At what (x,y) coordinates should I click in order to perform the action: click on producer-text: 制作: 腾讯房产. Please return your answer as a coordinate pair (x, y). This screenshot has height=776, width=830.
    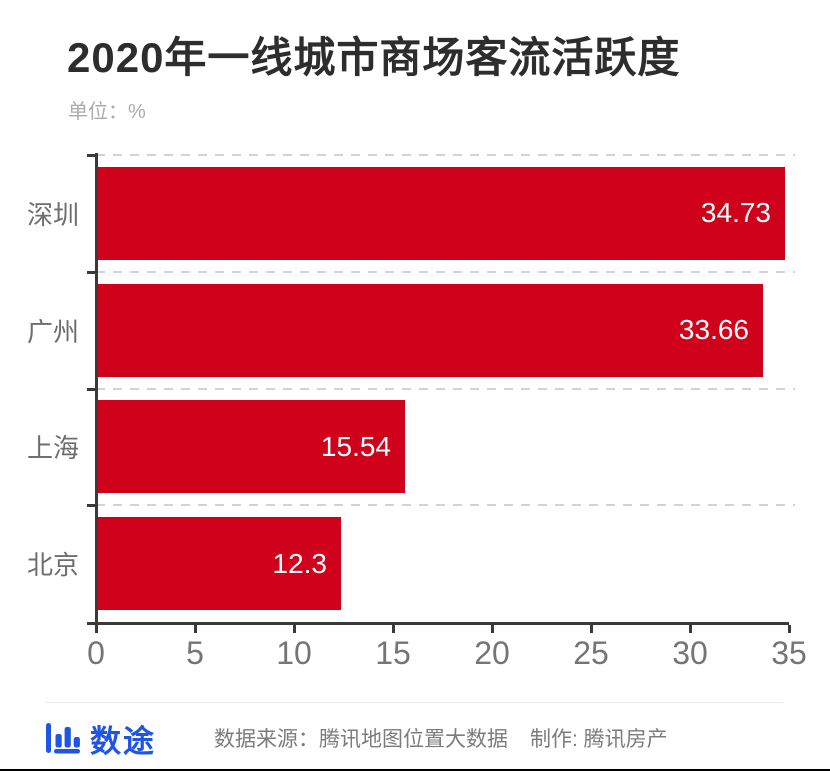
    Looking at the image, I should click on (599, 739).